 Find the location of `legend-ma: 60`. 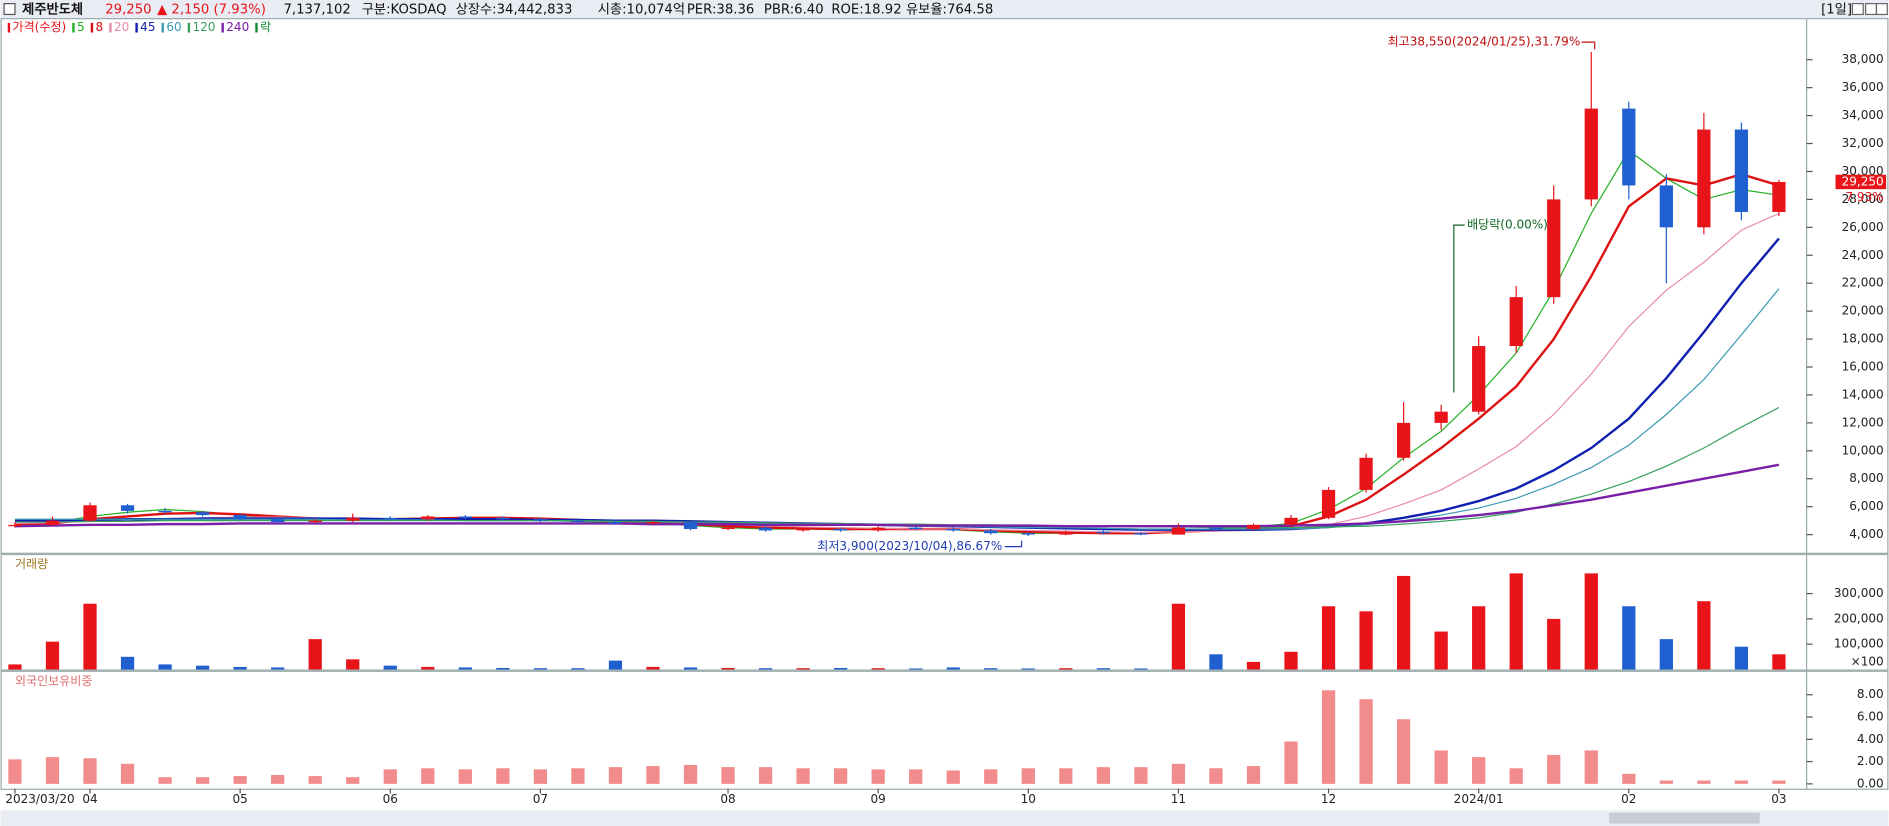

legend-ma: 60 is located at coordinates (173, 27).